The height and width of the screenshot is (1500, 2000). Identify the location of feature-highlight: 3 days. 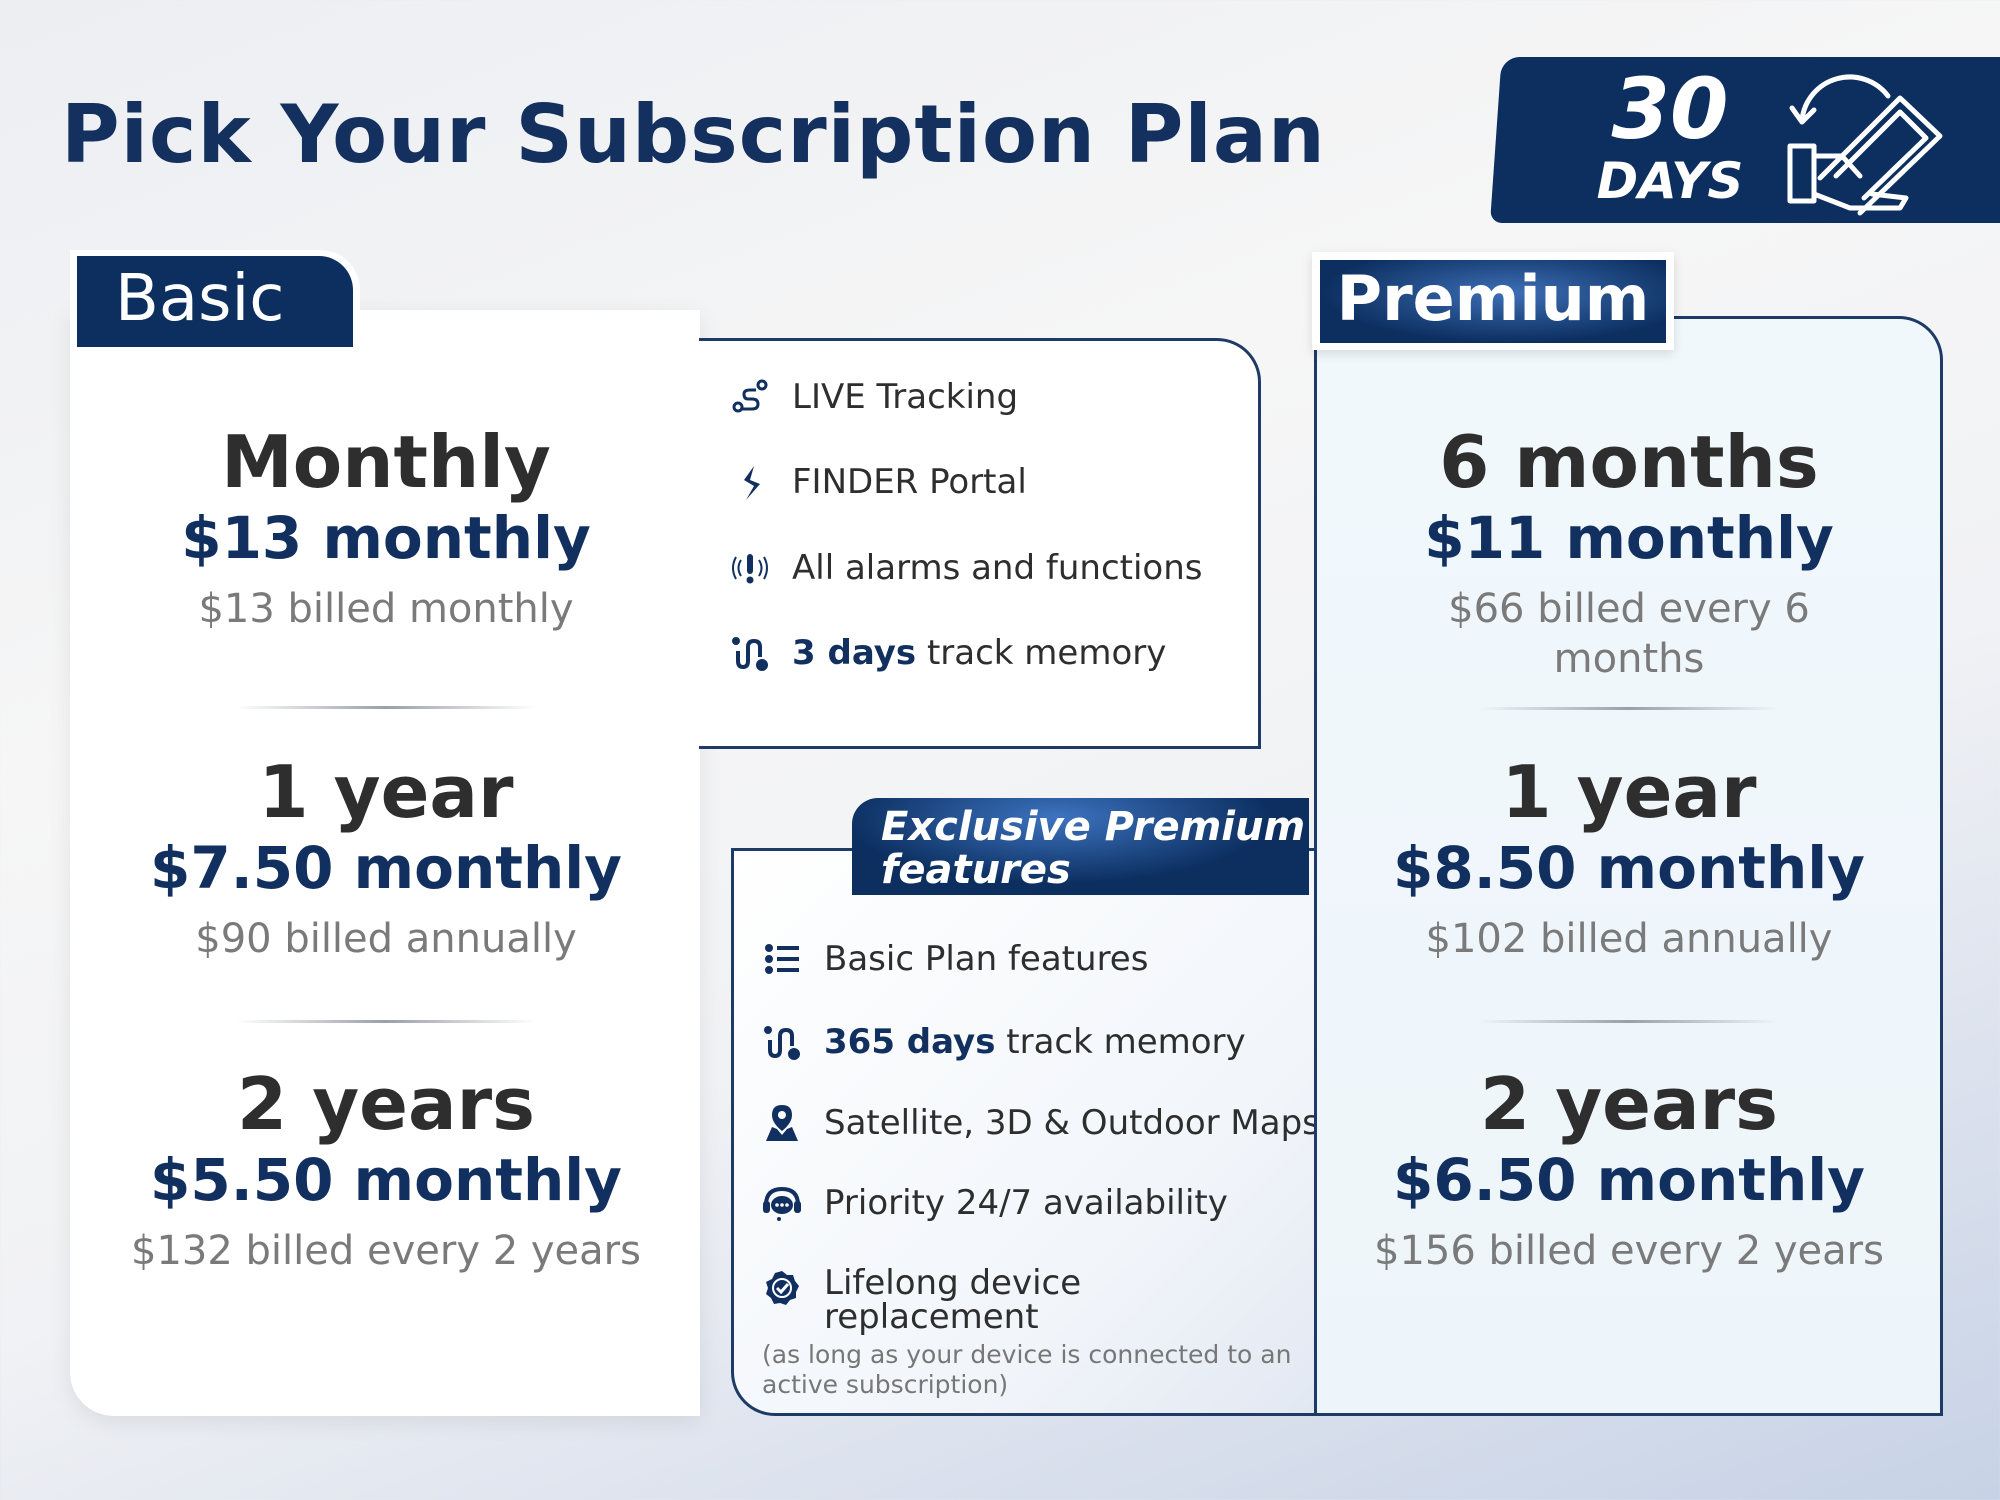
(854, 653).